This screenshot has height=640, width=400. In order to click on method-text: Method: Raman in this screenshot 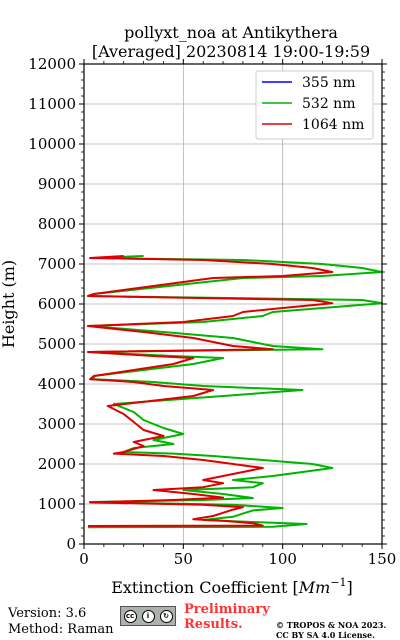, I will do `click(61, 629)`.